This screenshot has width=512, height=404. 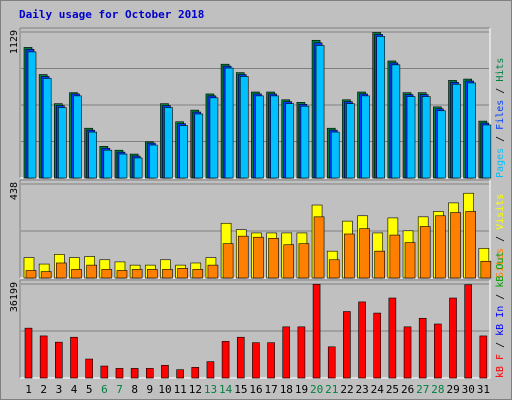 What do you see at coordinates (195, 389) in the screenshot?
I see `x-tick-label: 12` at bounding box center [195, 389].